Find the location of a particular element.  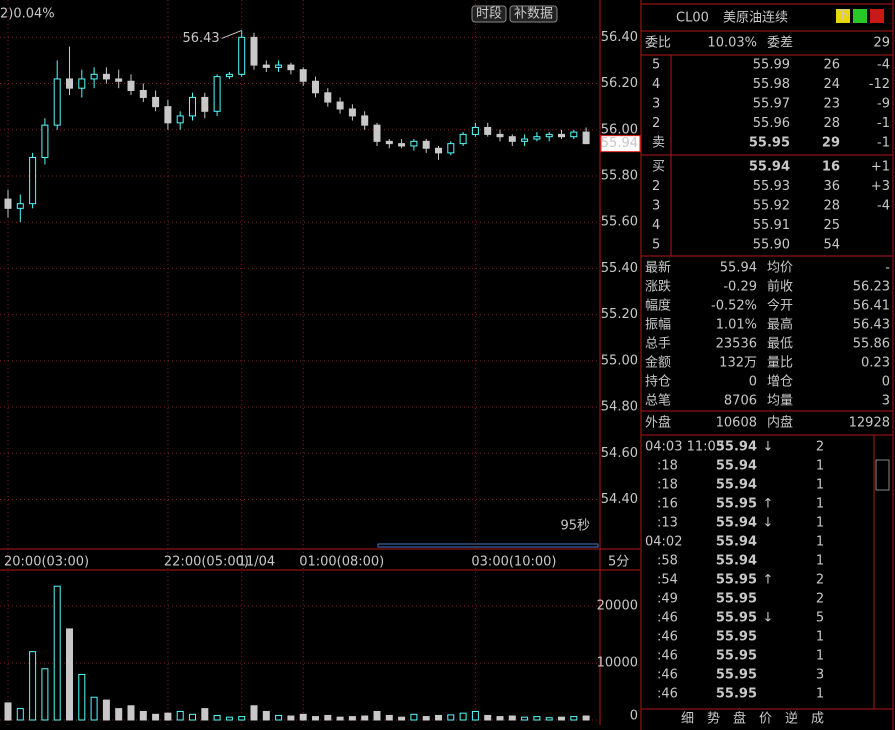

y-tick-label: 56.20 is located at coordinates (619, 83).